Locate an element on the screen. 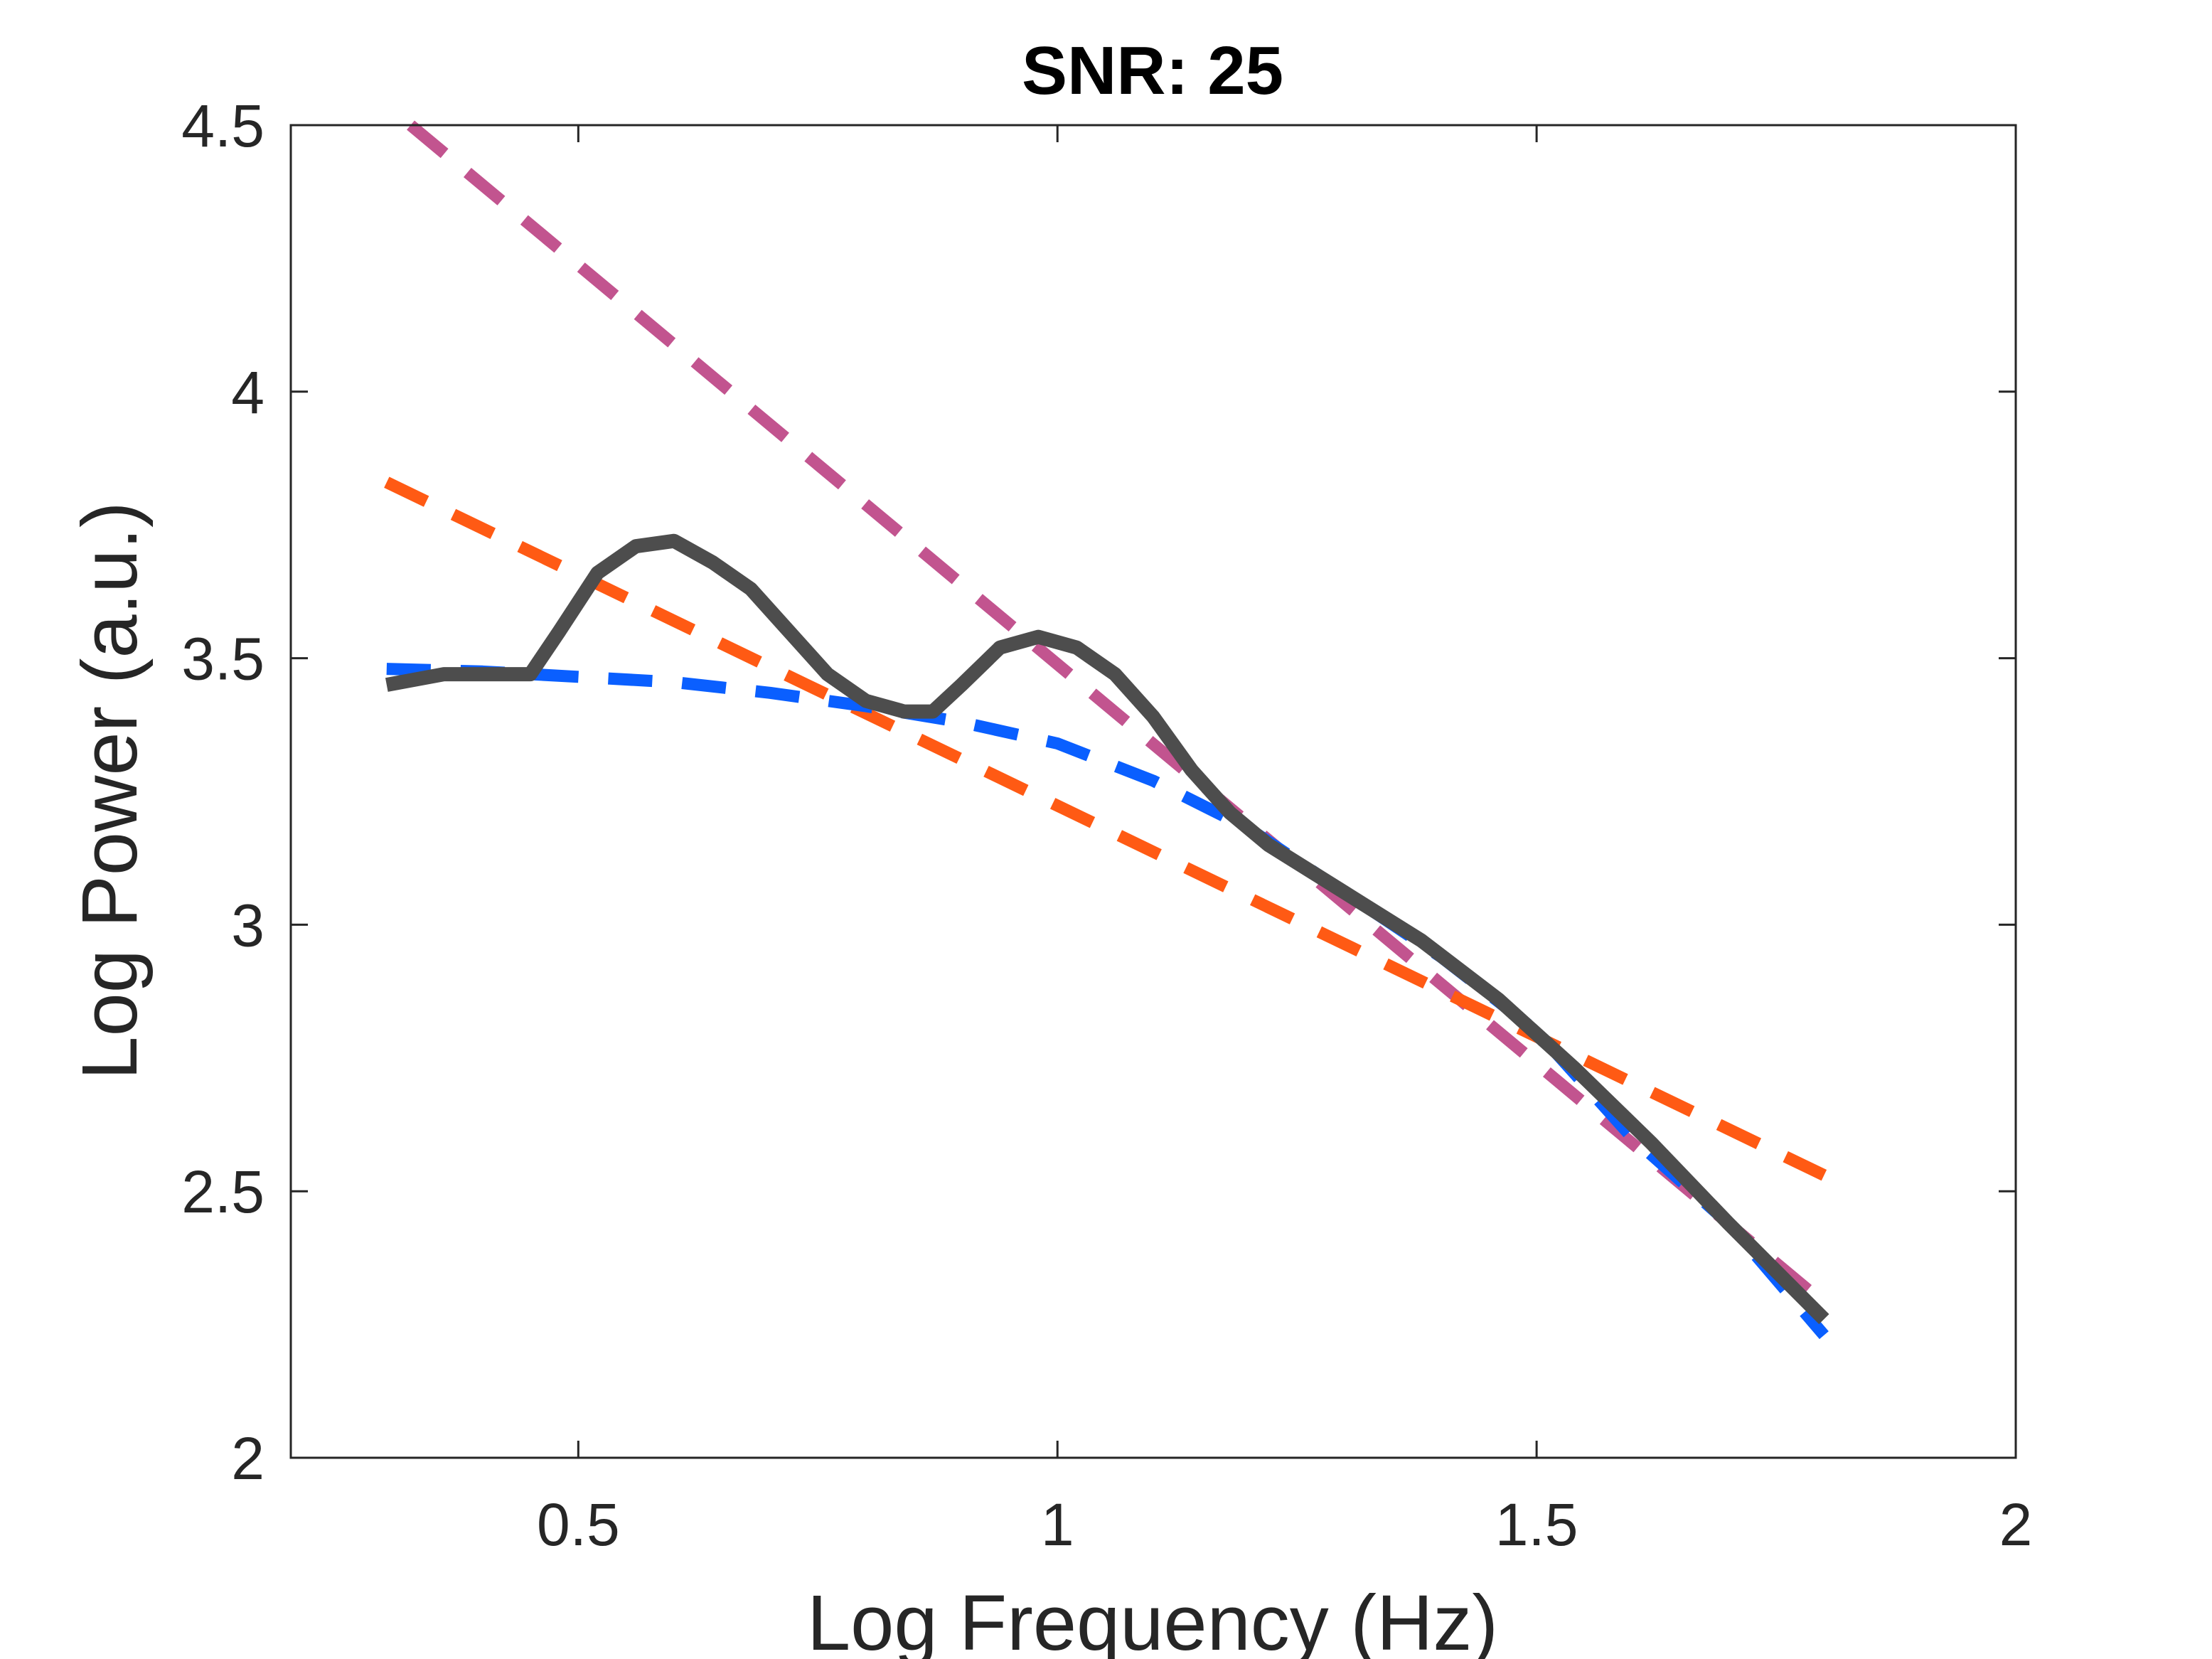  x-axis-title: Log Frequency (Hz) is located at coordinates (1152, 1619).